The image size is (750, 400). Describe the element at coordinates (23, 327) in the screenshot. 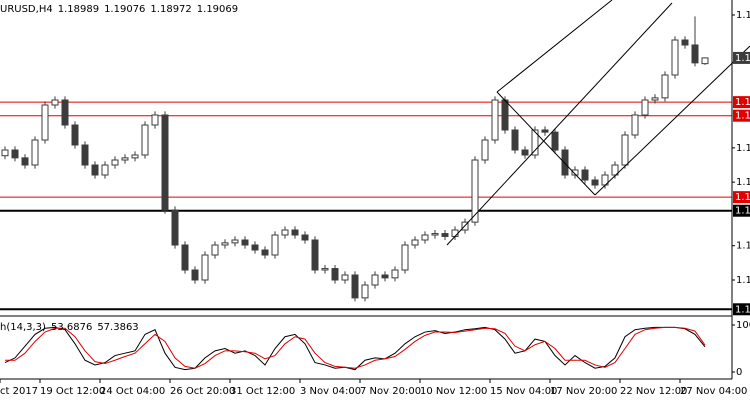

I see `indicator-name: h(14,3,3)` at that location.